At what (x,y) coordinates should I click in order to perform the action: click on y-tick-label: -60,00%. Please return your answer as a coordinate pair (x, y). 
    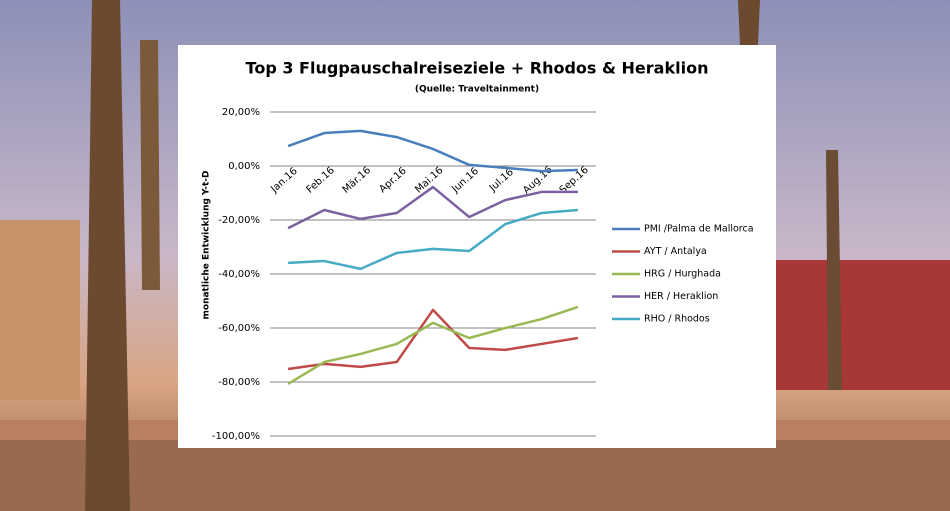
    Looking at the image, I should click on (239, 328).